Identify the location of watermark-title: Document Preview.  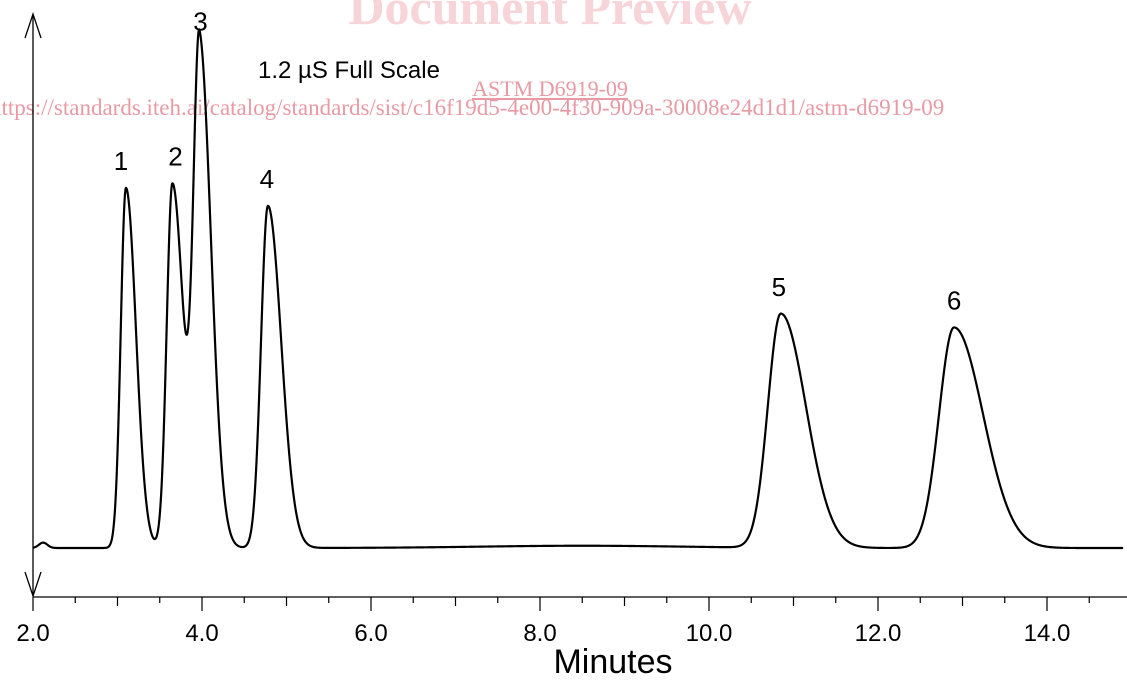
(550, 17).